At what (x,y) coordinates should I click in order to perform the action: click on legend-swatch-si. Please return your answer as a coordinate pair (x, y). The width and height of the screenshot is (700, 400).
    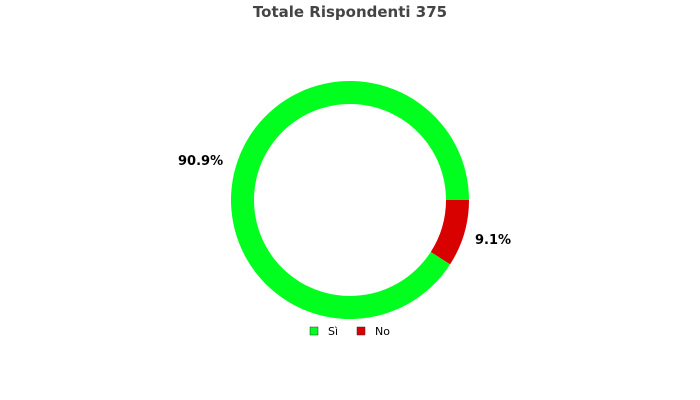
    Looking at the image, I should click on (314, 331).